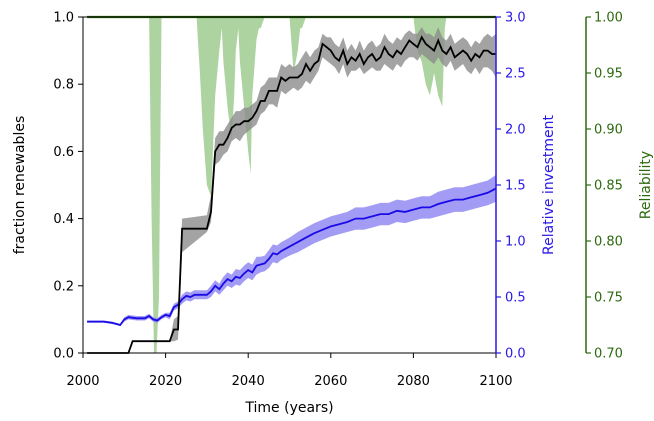 This screenshot has height=421, width=654. Describe the element at coordinates (165, 381) in the screenshot. I see `x-tick-label: 2020` at that location.